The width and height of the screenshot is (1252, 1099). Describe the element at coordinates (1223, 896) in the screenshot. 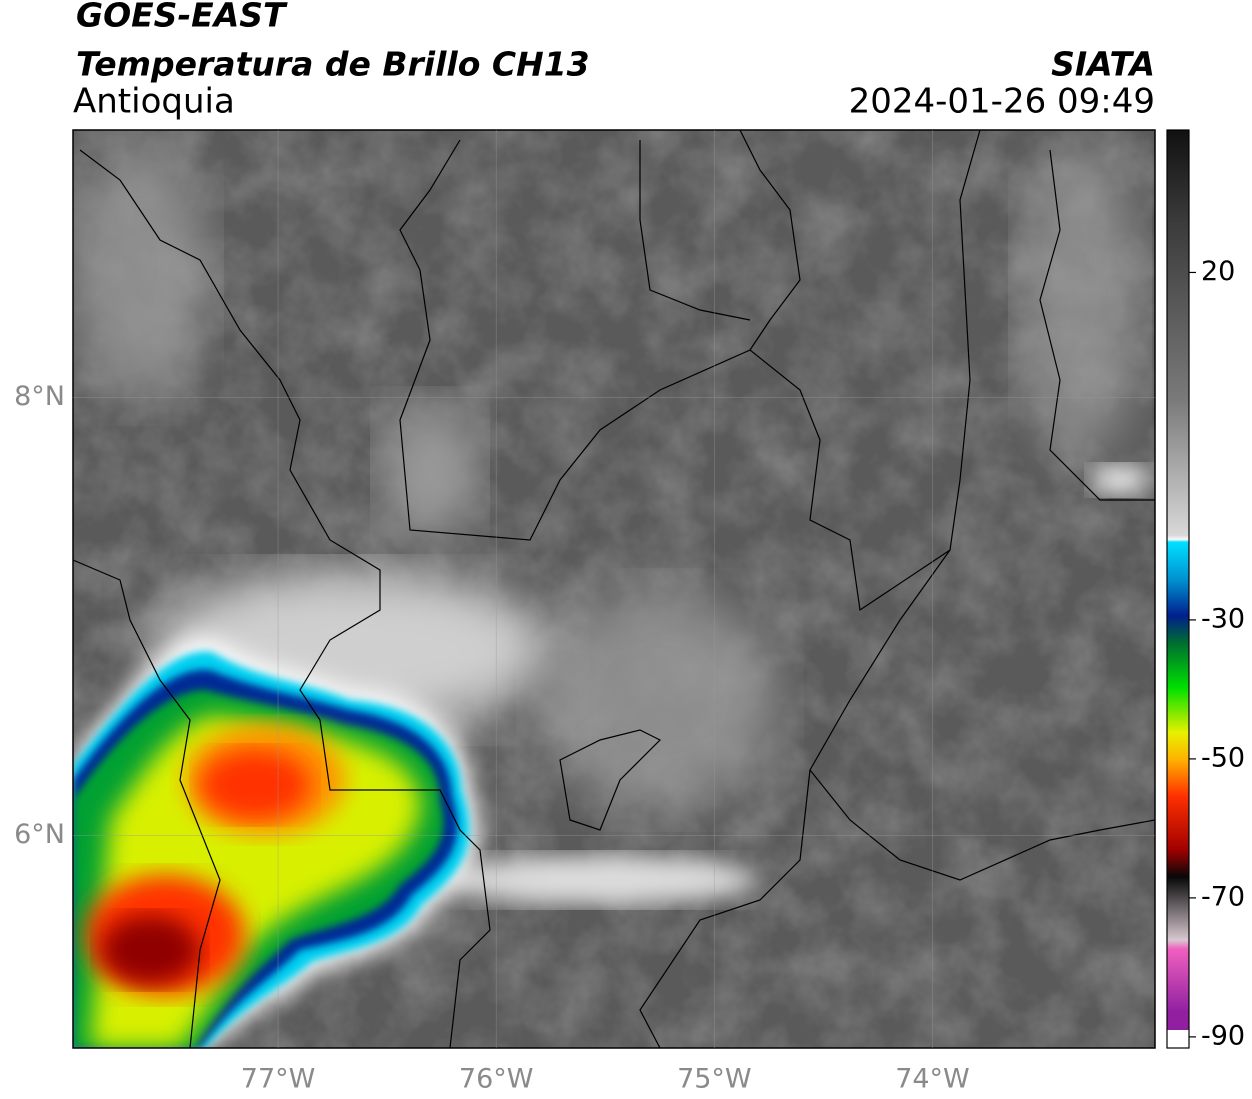

I see `colorbar-tick-label: -70` at that location.